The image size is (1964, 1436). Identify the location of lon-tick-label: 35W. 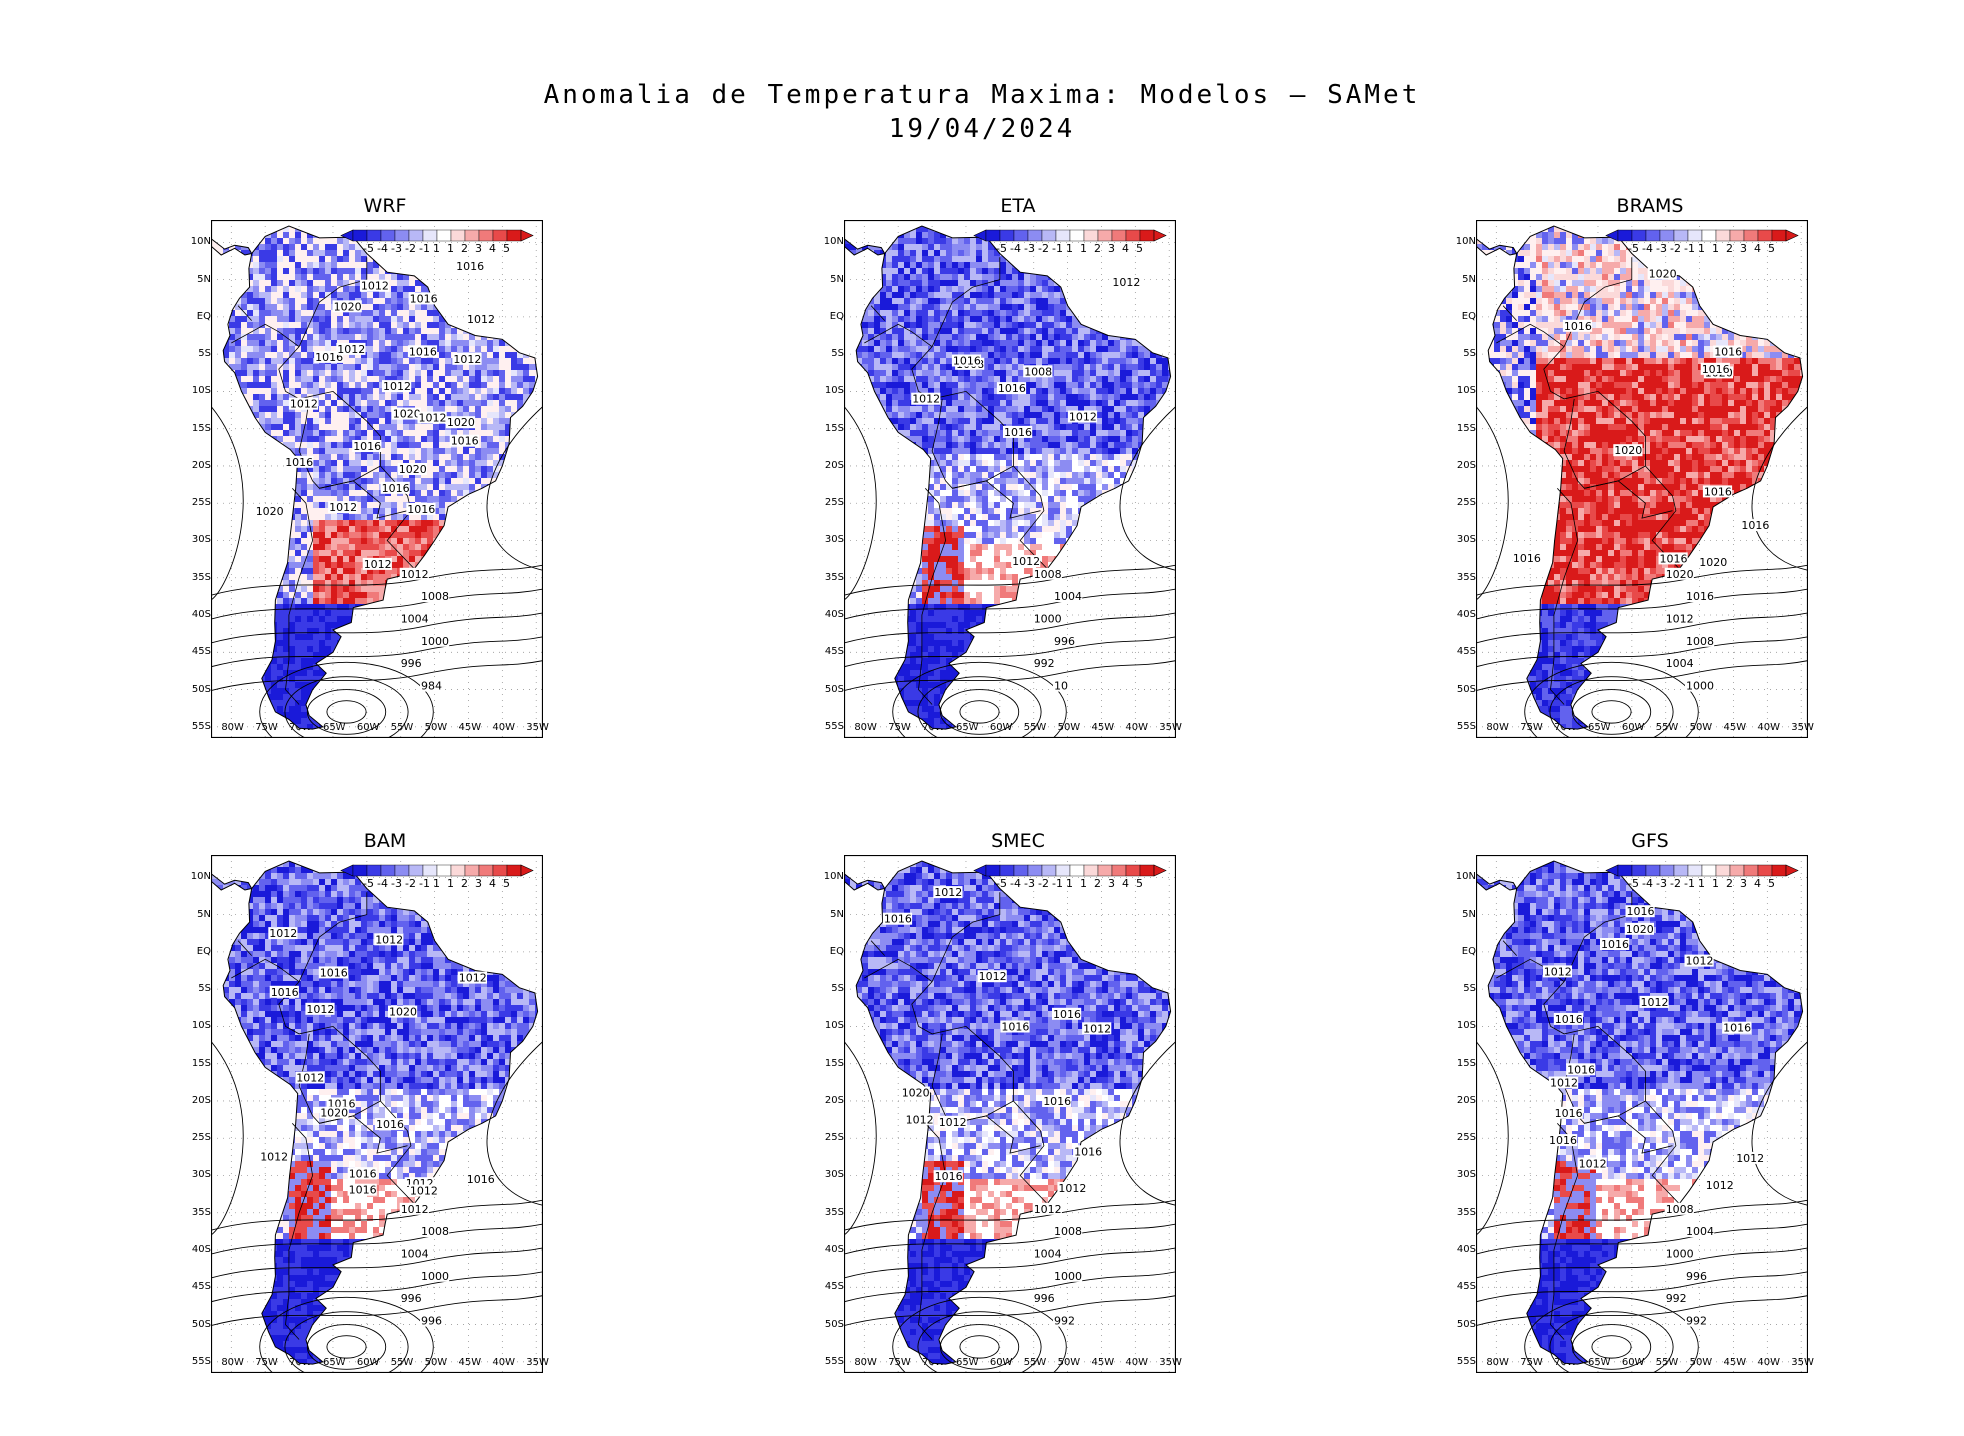
(1170, 1362).